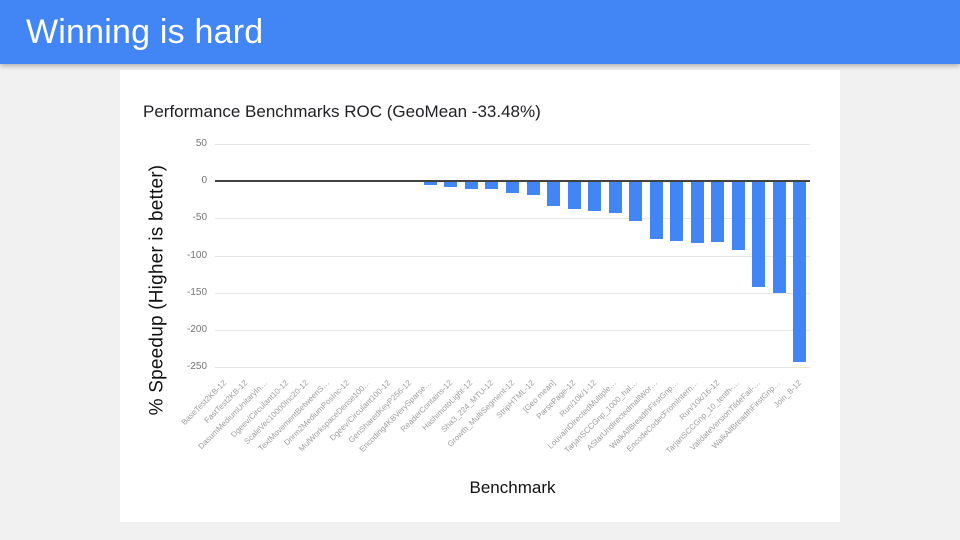  I want to click on y-tick-label: -250, so click(196, 366).